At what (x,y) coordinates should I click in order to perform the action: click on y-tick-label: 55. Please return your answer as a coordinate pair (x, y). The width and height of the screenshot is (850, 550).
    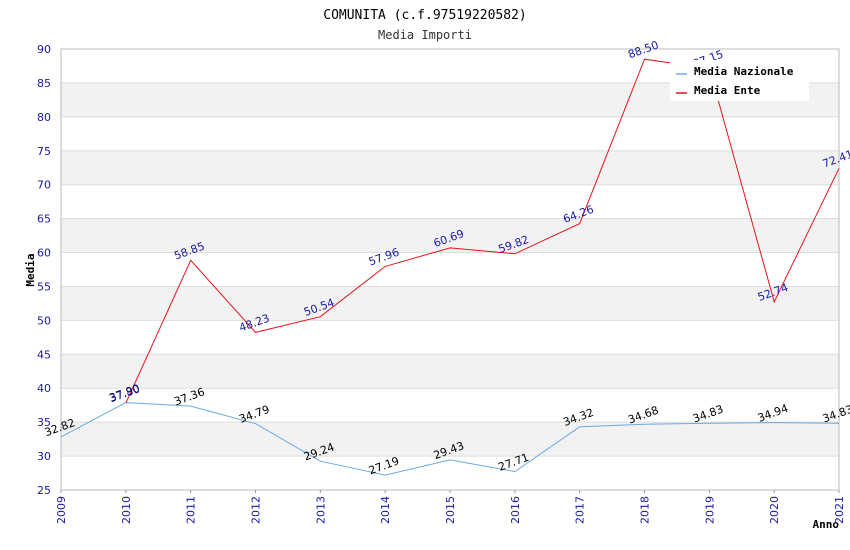
    Looking at the image, I should click on (44, 286).